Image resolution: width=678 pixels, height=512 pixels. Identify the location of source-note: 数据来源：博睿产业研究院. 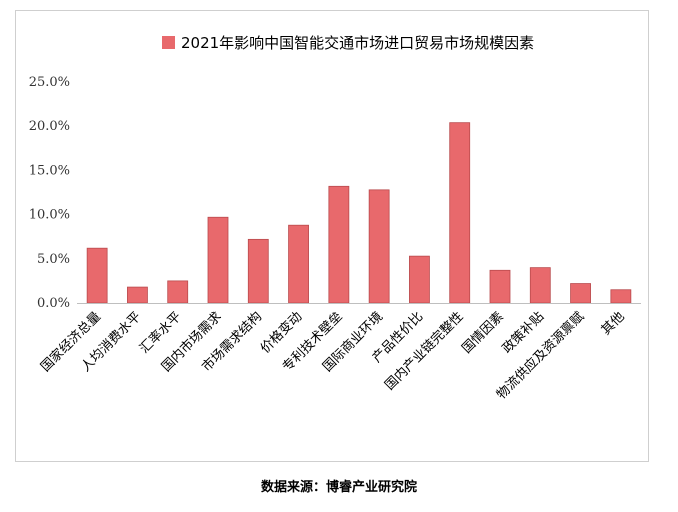
(338, 487).